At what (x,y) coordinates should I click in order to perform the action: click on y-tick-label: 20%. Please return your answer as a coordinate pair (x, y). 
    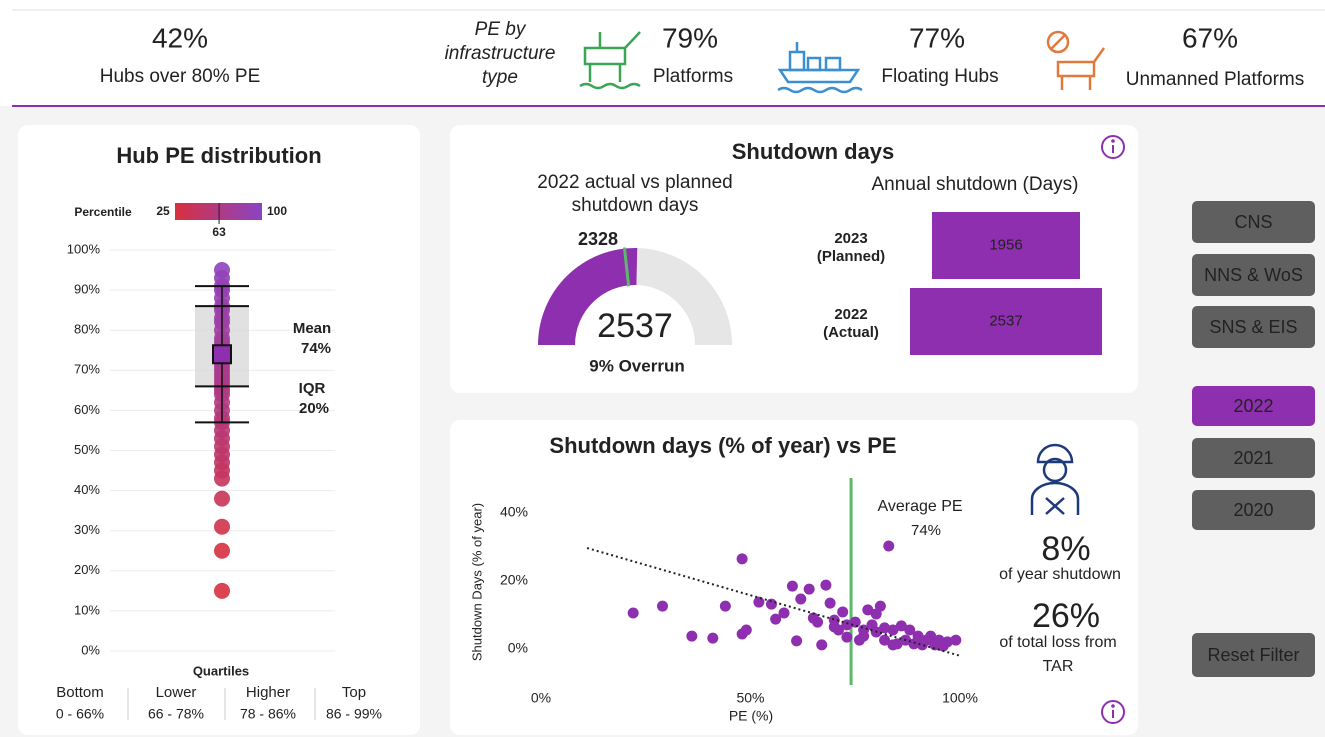
    Looking at the image, I should click on (514, 580).